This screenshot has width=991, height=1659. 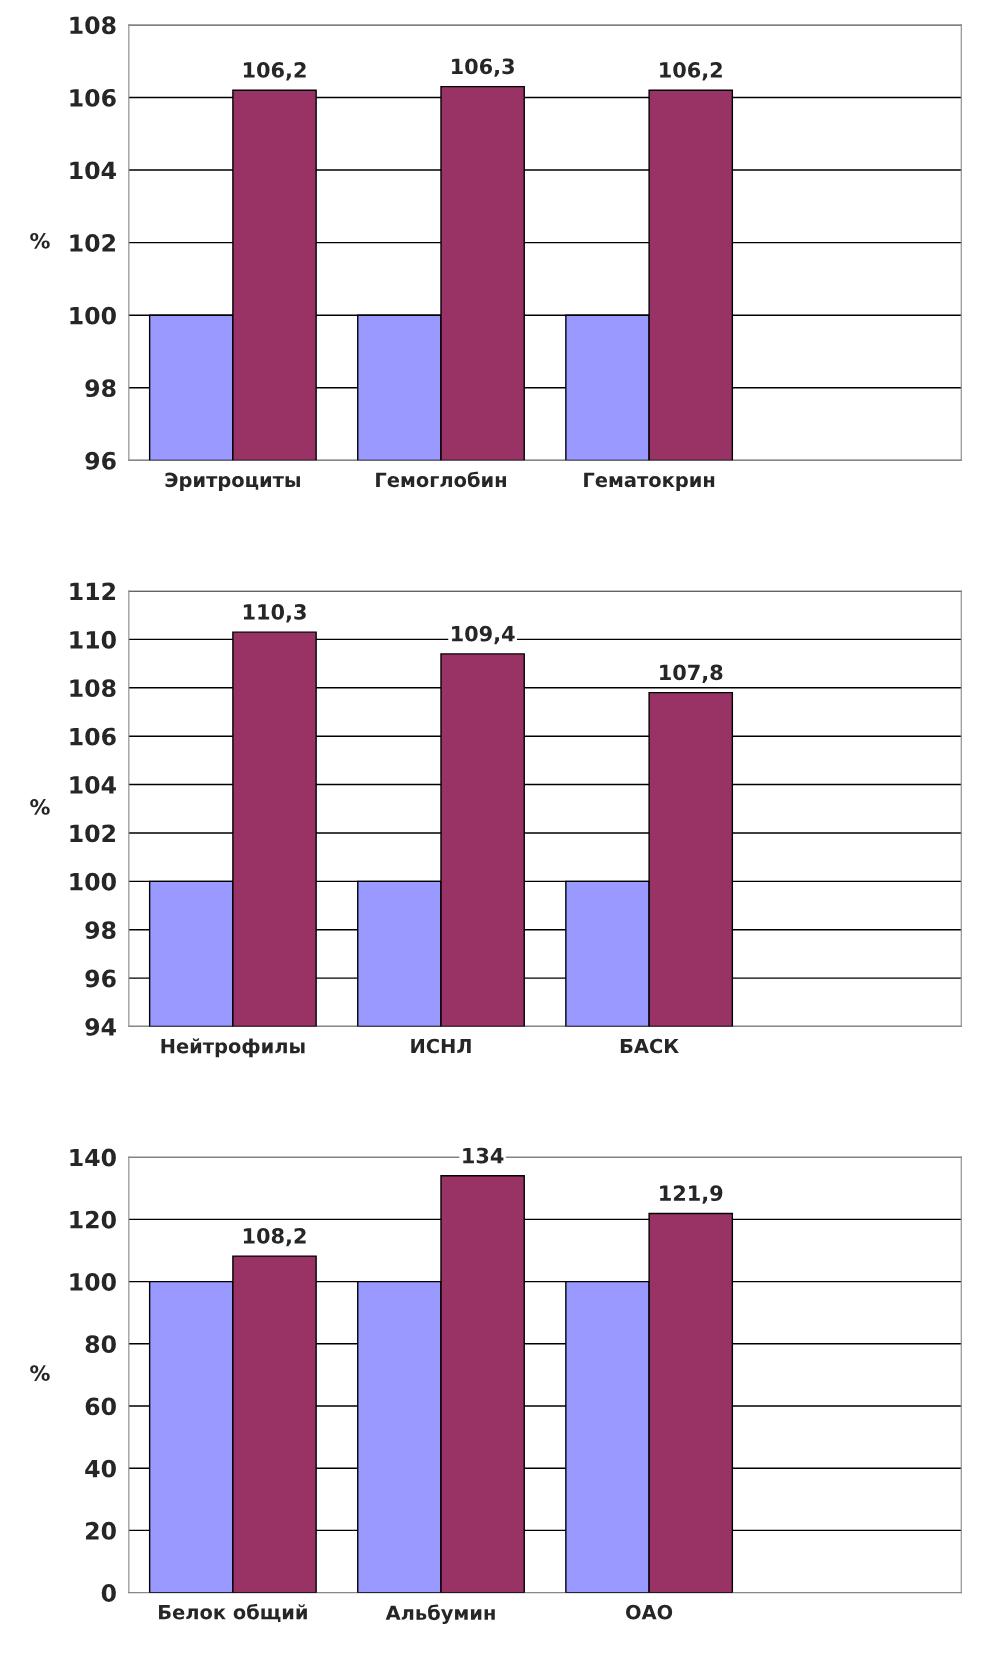 I want to click on y-tick-label: 120, so click(x=93, y=1219).